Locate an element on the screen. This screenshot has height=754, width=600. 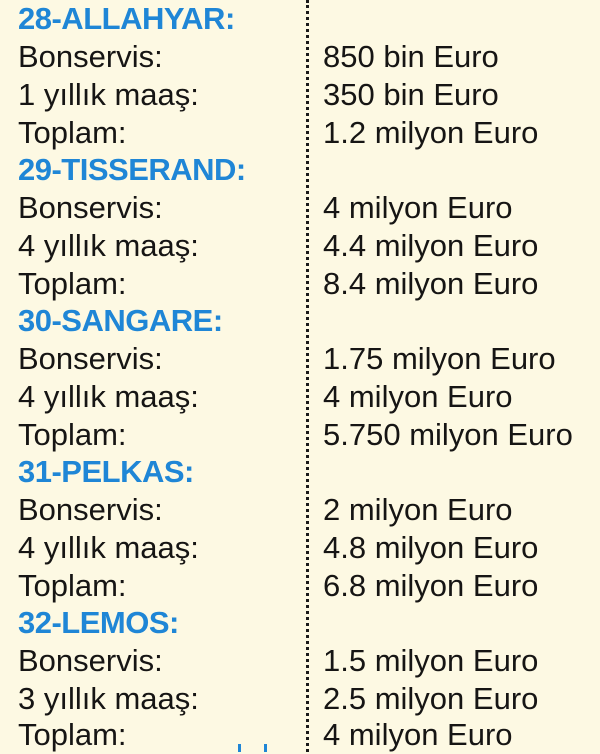
player-name: 28-ALLAHYAR: is located at coordinates (126, 18).